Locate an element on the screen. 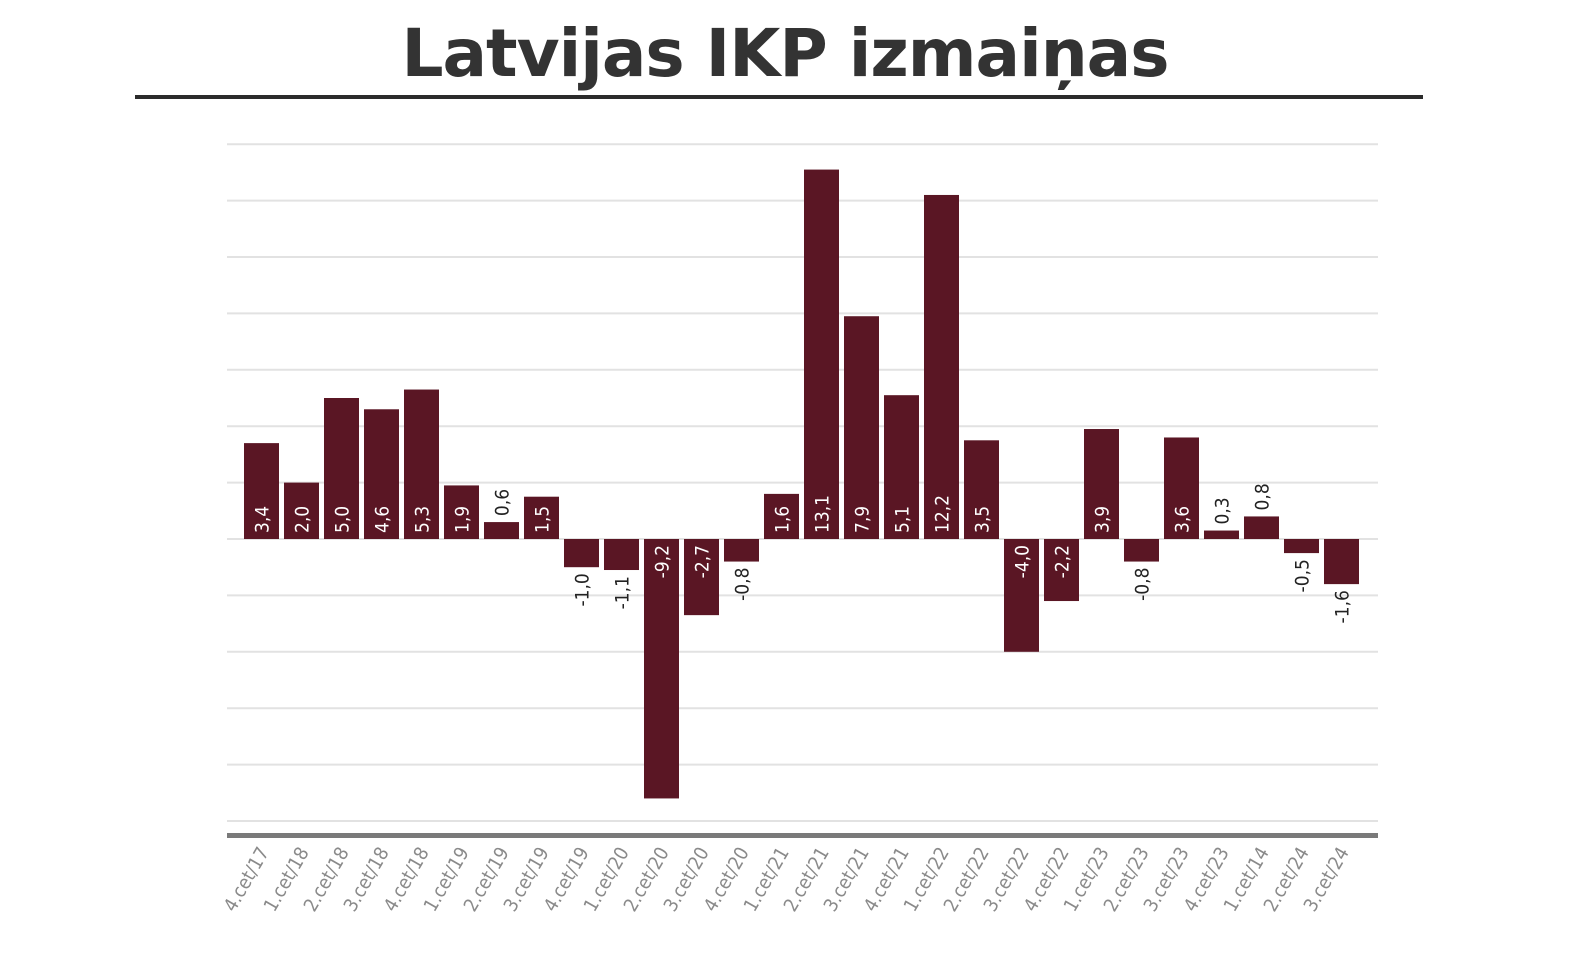  bar-value-label: 4,6 is located at coordinates (383, 519).